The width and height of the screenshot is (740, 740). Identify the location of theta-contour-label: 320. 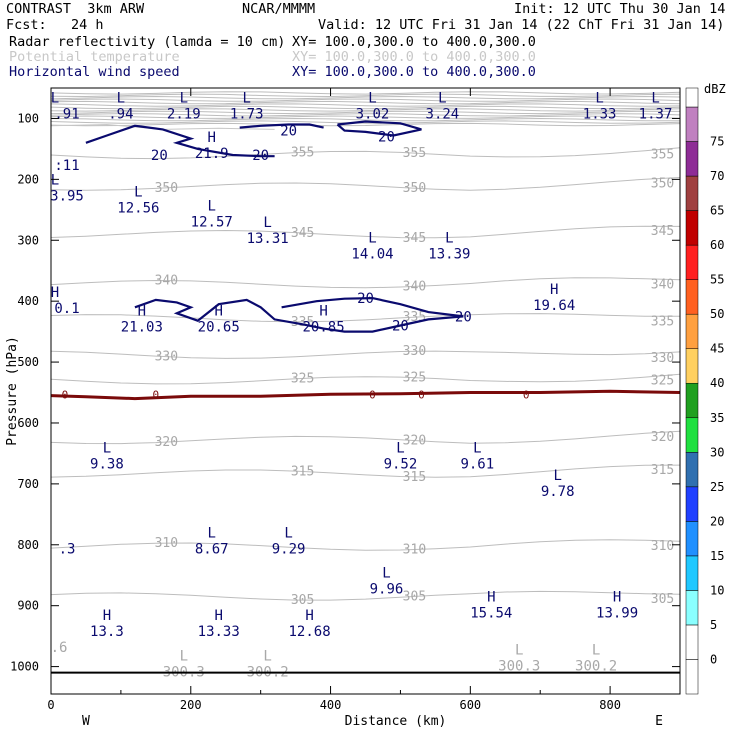
(414, 441).